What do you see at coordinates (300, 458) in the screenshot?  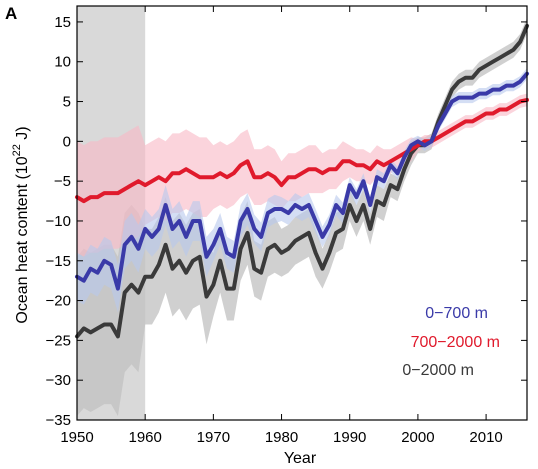 I see `x-axis-label: Year` at bounding box center [300, 458].